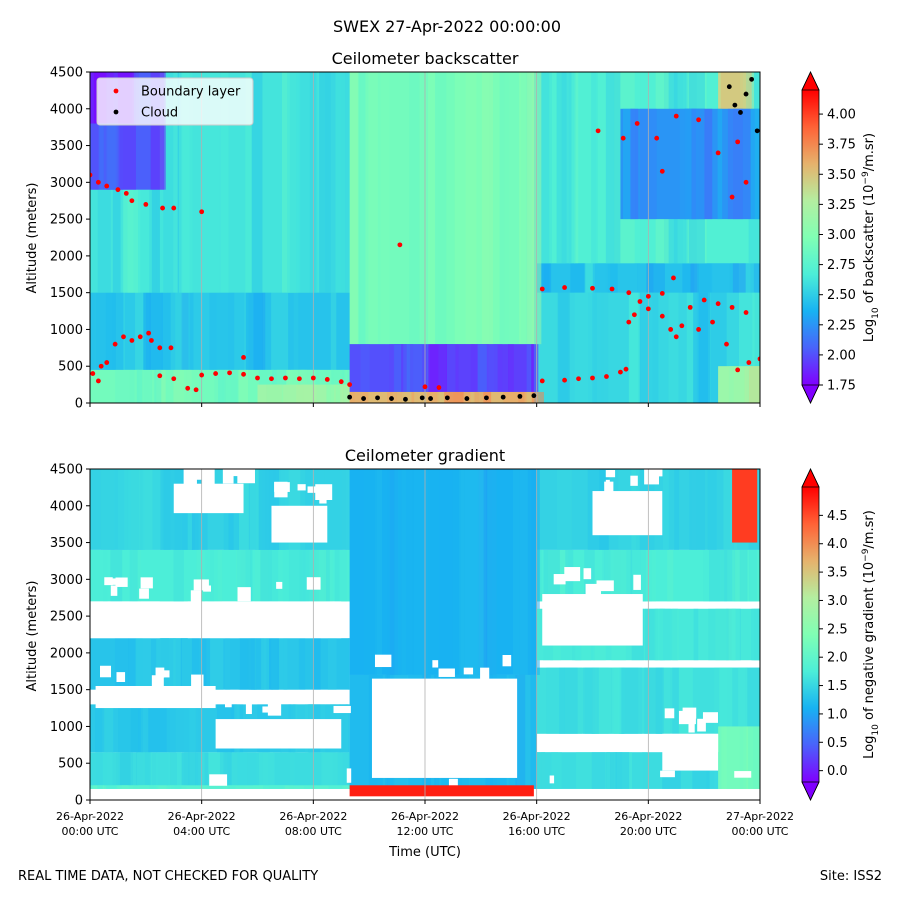  What do you see at coordinates (79, 801) in the screenshot?
I see `y-tick-label: 0` at bounding box center [79, 801].